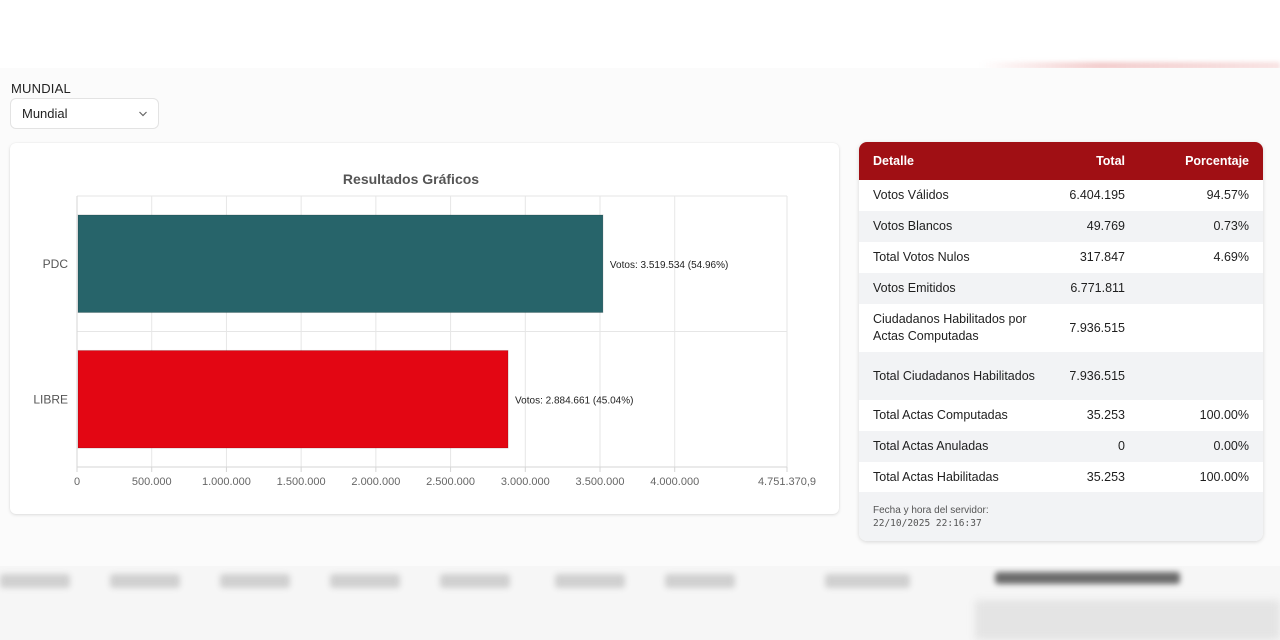 The image size is (1280, 640). I want to click on row-total: 6.771.811, so click(1097, 288).